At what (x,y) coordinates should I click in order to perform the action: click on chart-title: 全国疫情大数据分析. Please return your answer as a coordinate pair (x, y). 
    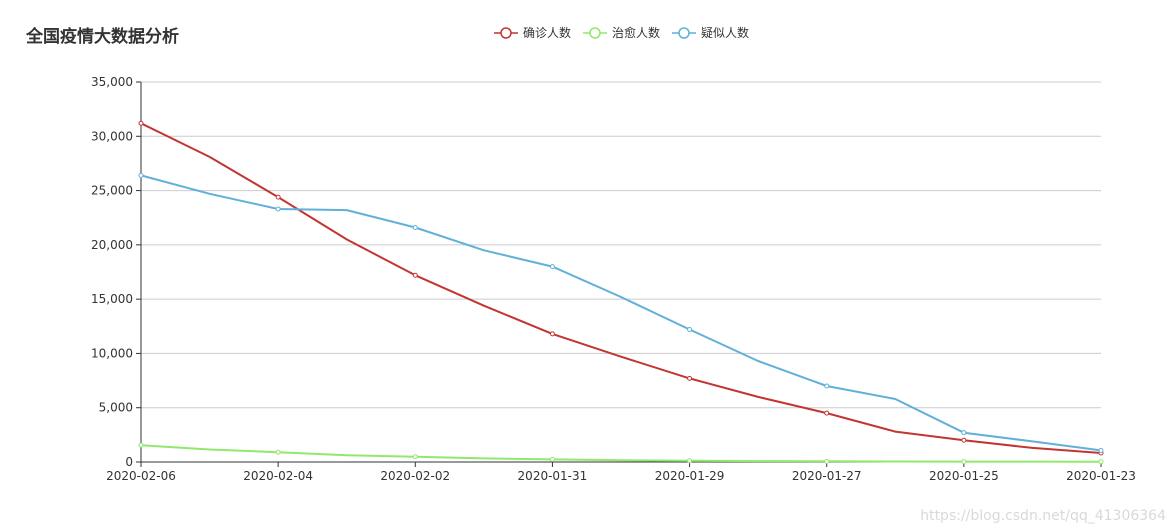
    Looking at the image, I should click on (102, 37).